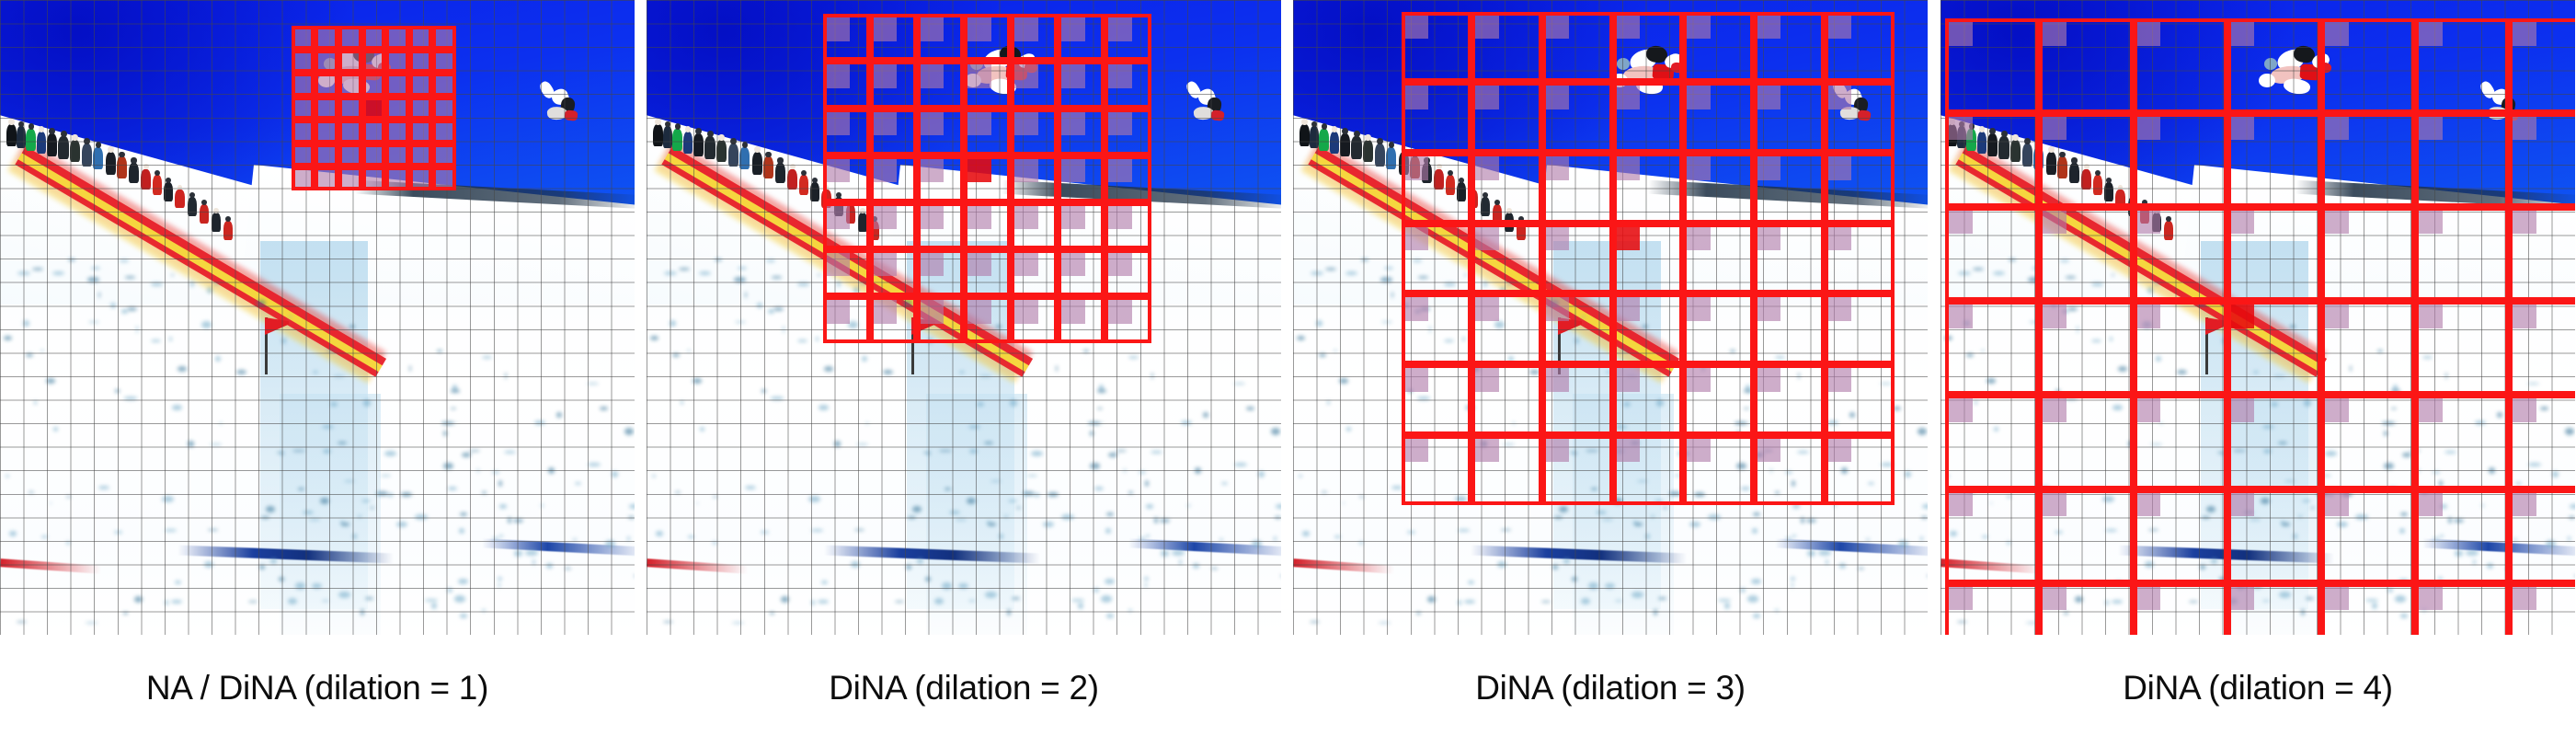  What do you see at coordinates (1865, 115) in the screenshot?
I see `snowboarder-part-secondary` at bounding box center [1865, 115].